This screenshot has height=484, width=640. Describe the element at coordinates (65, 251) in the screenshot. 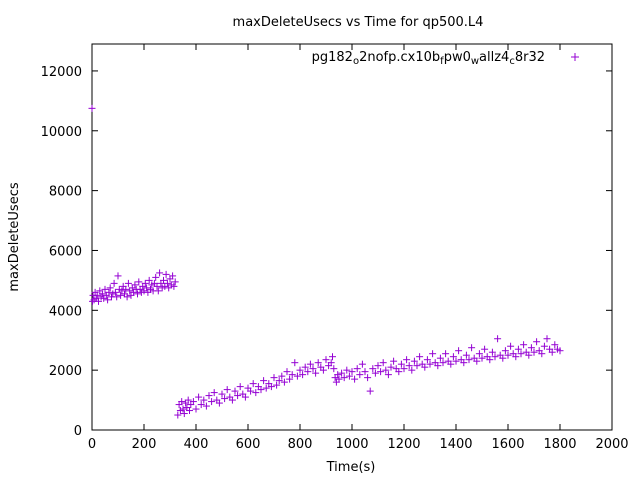

I see `y-tick-label: 6000` at that location.